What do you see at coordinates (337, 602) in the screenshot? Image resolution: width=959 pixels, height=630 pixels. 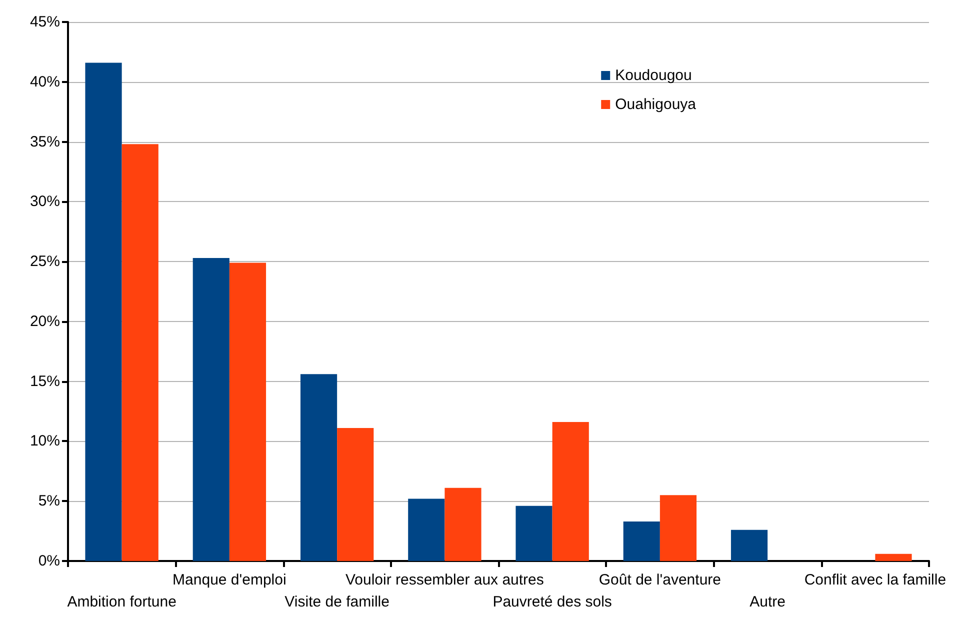 I see `x-tick-label: Visite de famille` at bounding box center [337, 602].